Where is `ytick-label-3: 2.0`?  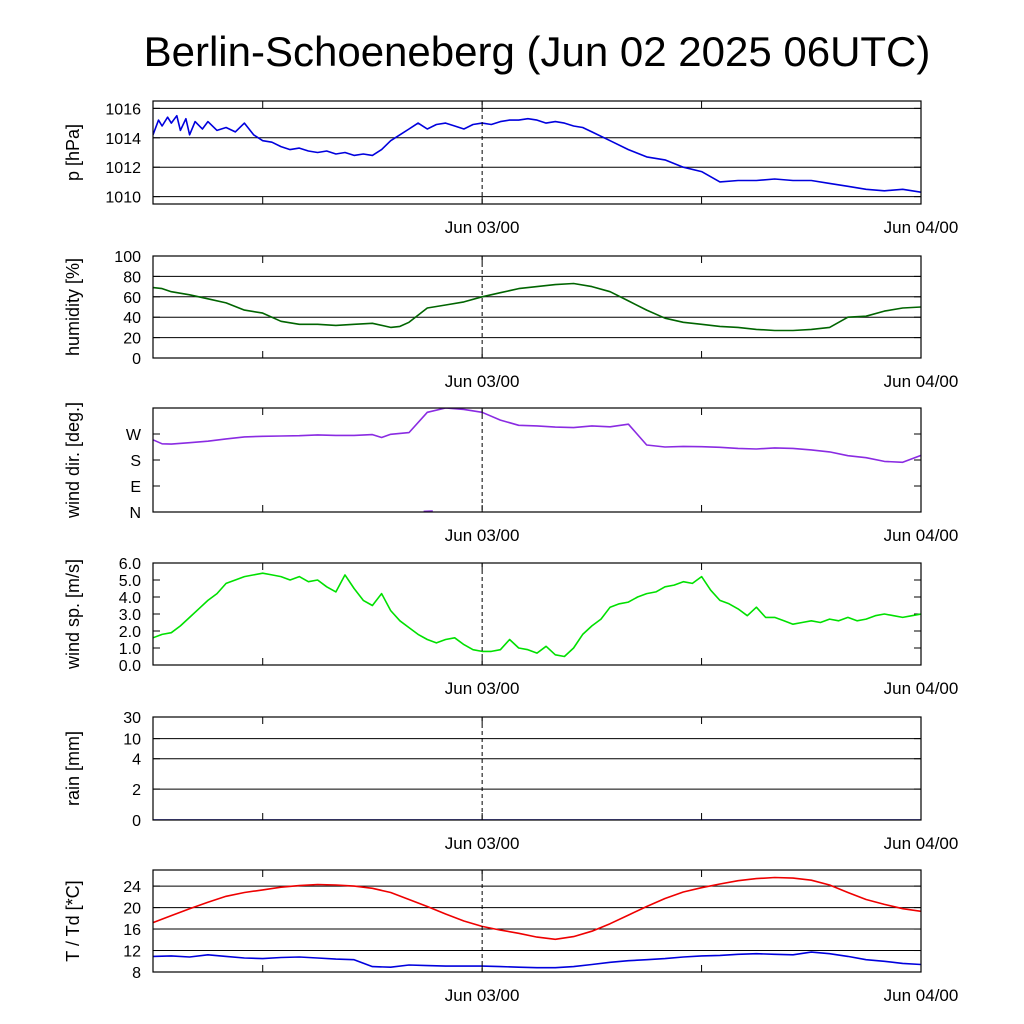 ytick-label-3: 2.0 is located at coordinates (130, 632).